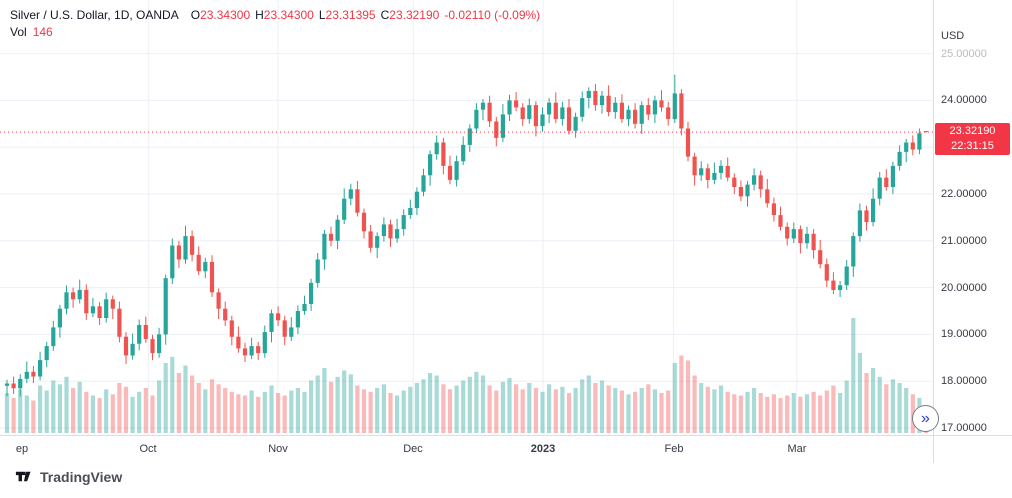 The width and height of the screenshot is (1012, 498). I want to click on price-axis-label: 20.00000, so click(964, 287).